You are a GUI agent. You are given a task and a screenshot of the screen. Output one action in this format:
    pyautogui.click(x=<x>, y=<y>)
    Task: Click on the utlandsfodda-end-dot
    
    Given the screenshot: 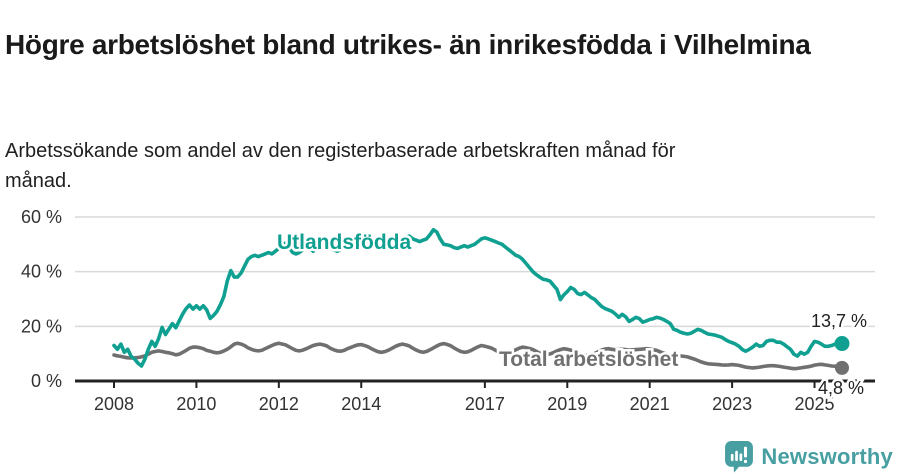 What is the action you would take?
    pyautogui.click(x=842, y=344)
    